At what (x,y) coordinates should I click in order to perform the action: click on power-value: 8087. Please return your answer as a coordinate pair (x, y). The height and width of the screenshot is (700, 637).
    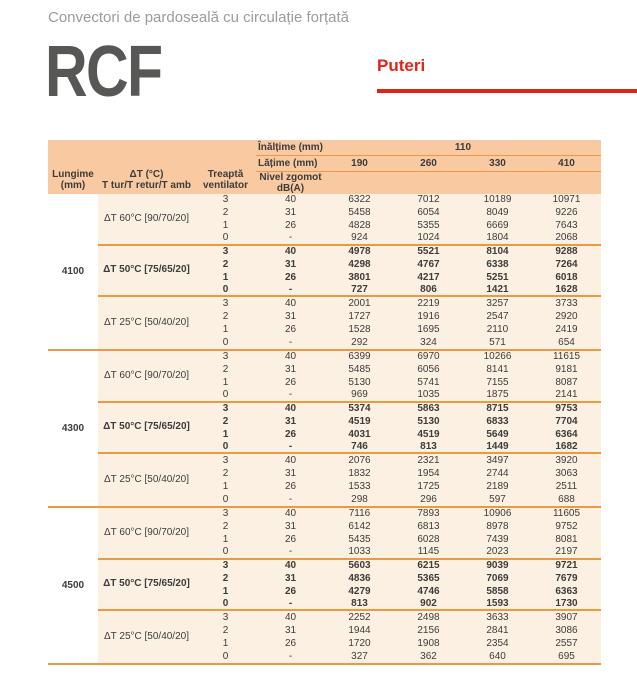
    Looking at the image, I should click on (566, 383).